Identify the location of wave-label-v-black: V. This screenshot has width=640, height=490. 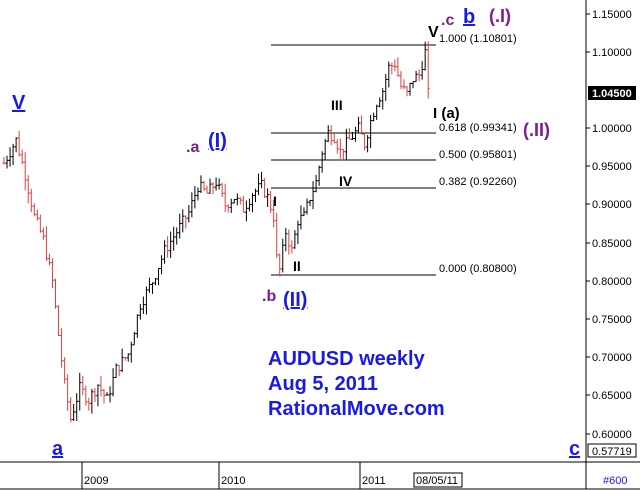
(433, 32).